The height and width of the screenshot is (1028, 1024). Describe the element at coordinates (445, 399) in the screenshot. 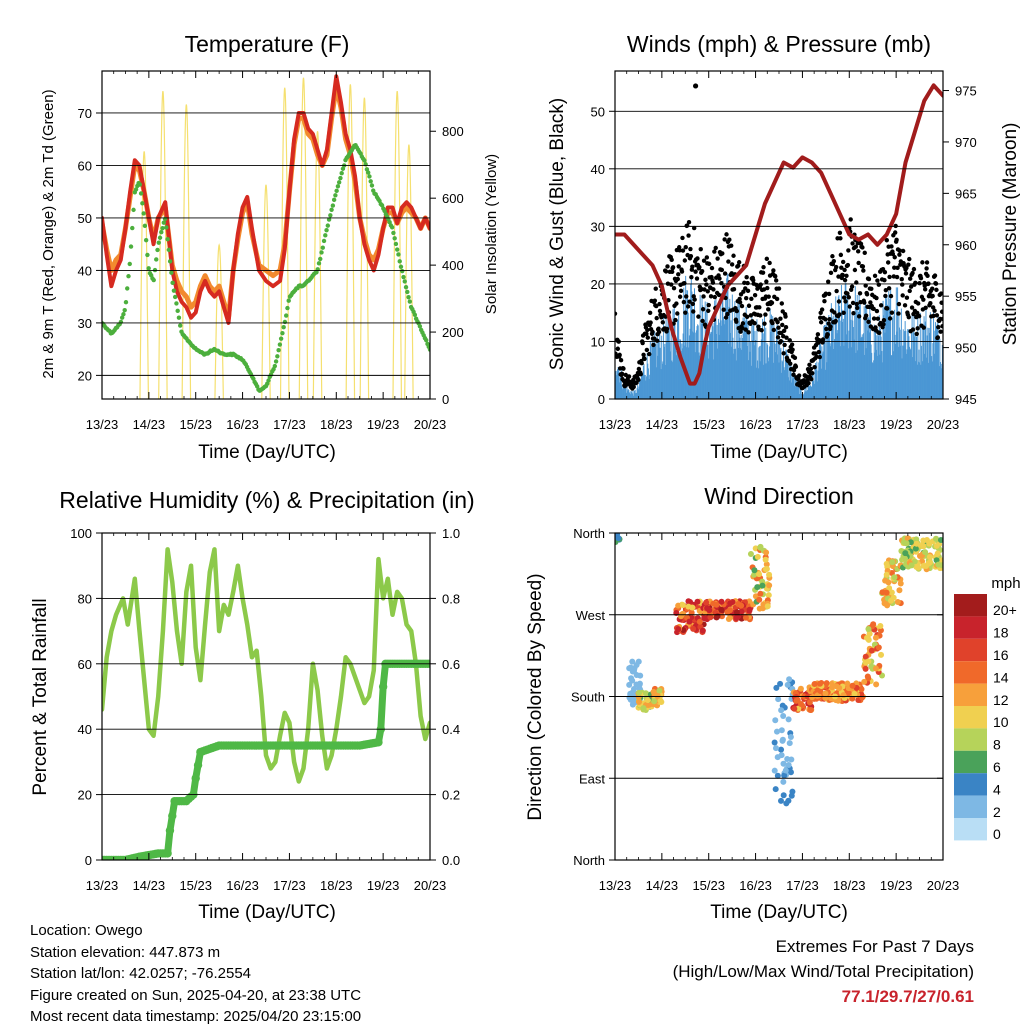

I see `y2-tick-label: 0` at that location.